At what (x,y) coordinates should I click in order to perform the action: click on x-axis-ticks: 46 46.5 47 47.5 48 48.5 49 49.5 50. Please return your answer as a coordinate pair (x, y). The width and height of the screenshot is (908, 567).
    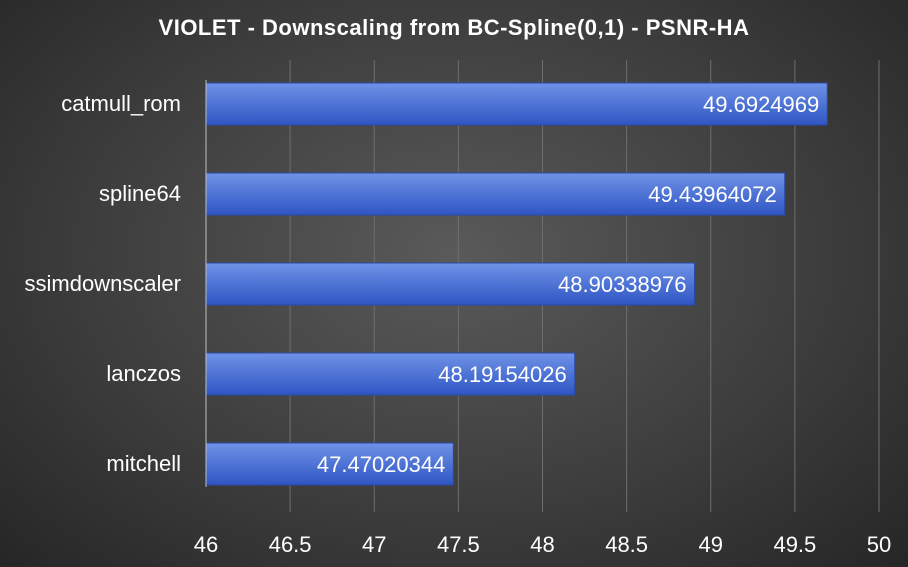
    Looking at the image, I should click on (542, 544).